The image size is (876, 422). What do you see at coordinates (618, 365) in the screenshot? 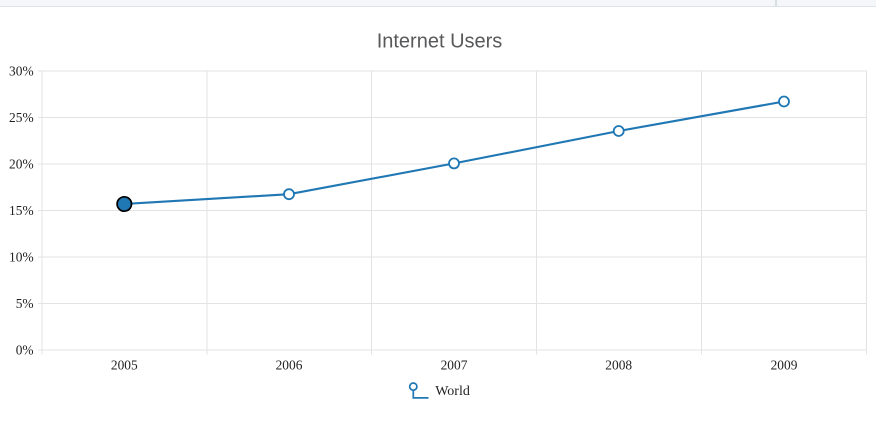
I see `svg-text: 2008` at bounding box center [618, 365].